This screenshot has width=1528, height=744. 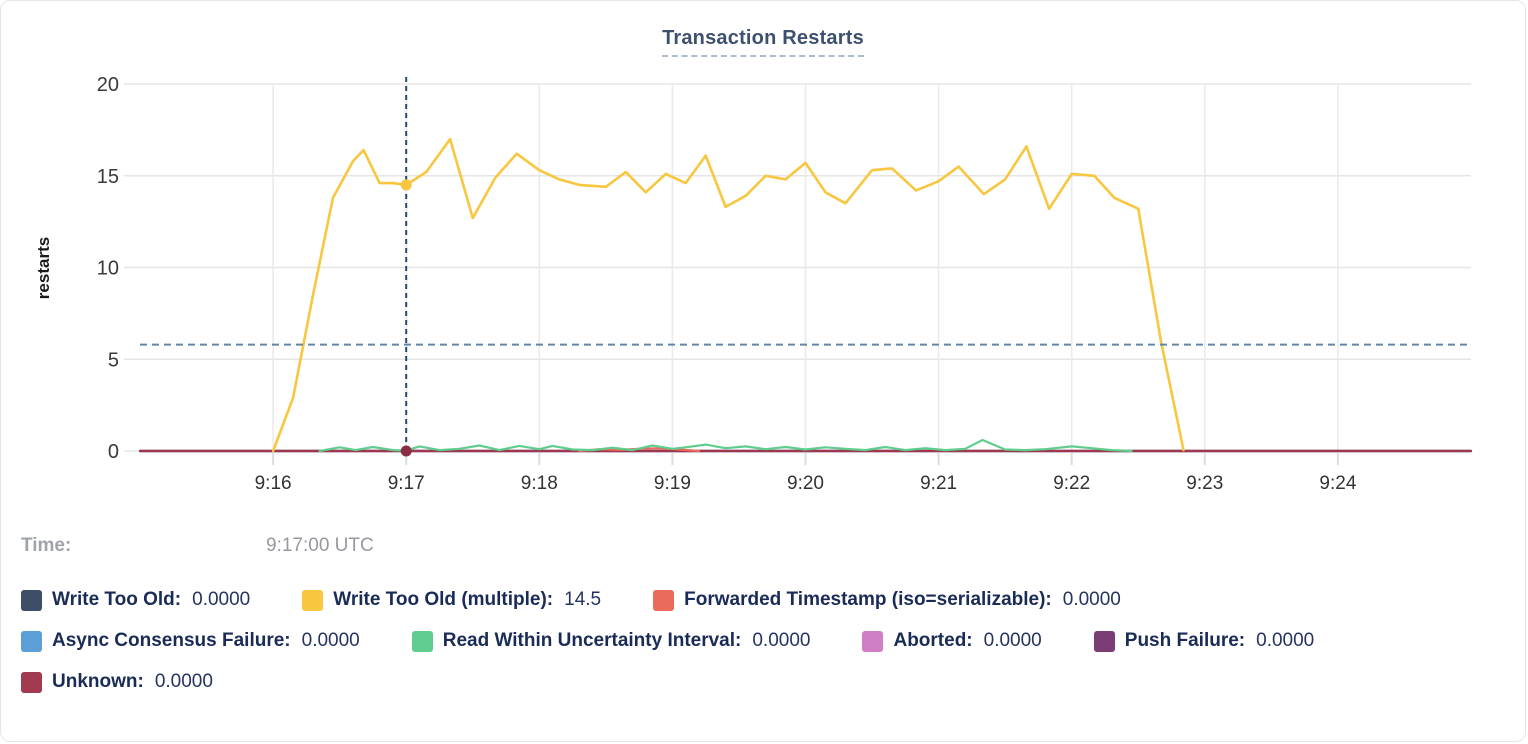 I want to click on svg-text: 9:17, so click(x=406, y=483).